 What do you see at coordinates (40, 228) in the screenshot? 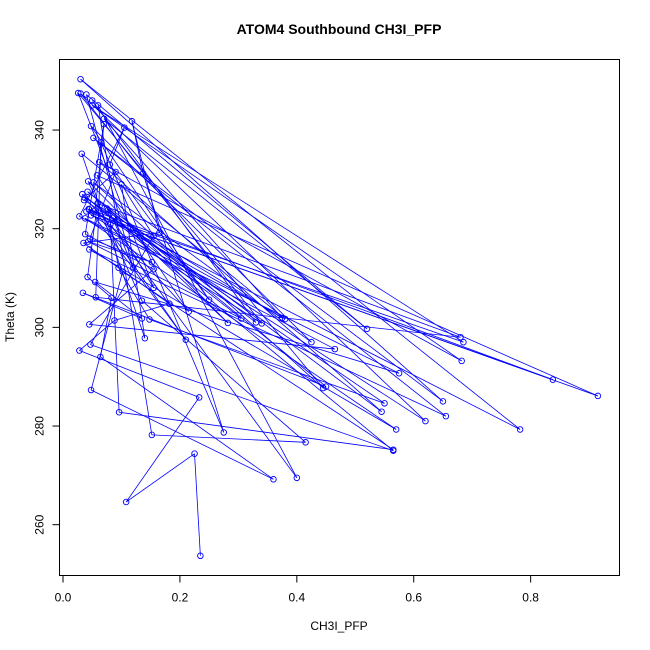
I see `y-tick-label: 320` at bounding box center [40, 228].